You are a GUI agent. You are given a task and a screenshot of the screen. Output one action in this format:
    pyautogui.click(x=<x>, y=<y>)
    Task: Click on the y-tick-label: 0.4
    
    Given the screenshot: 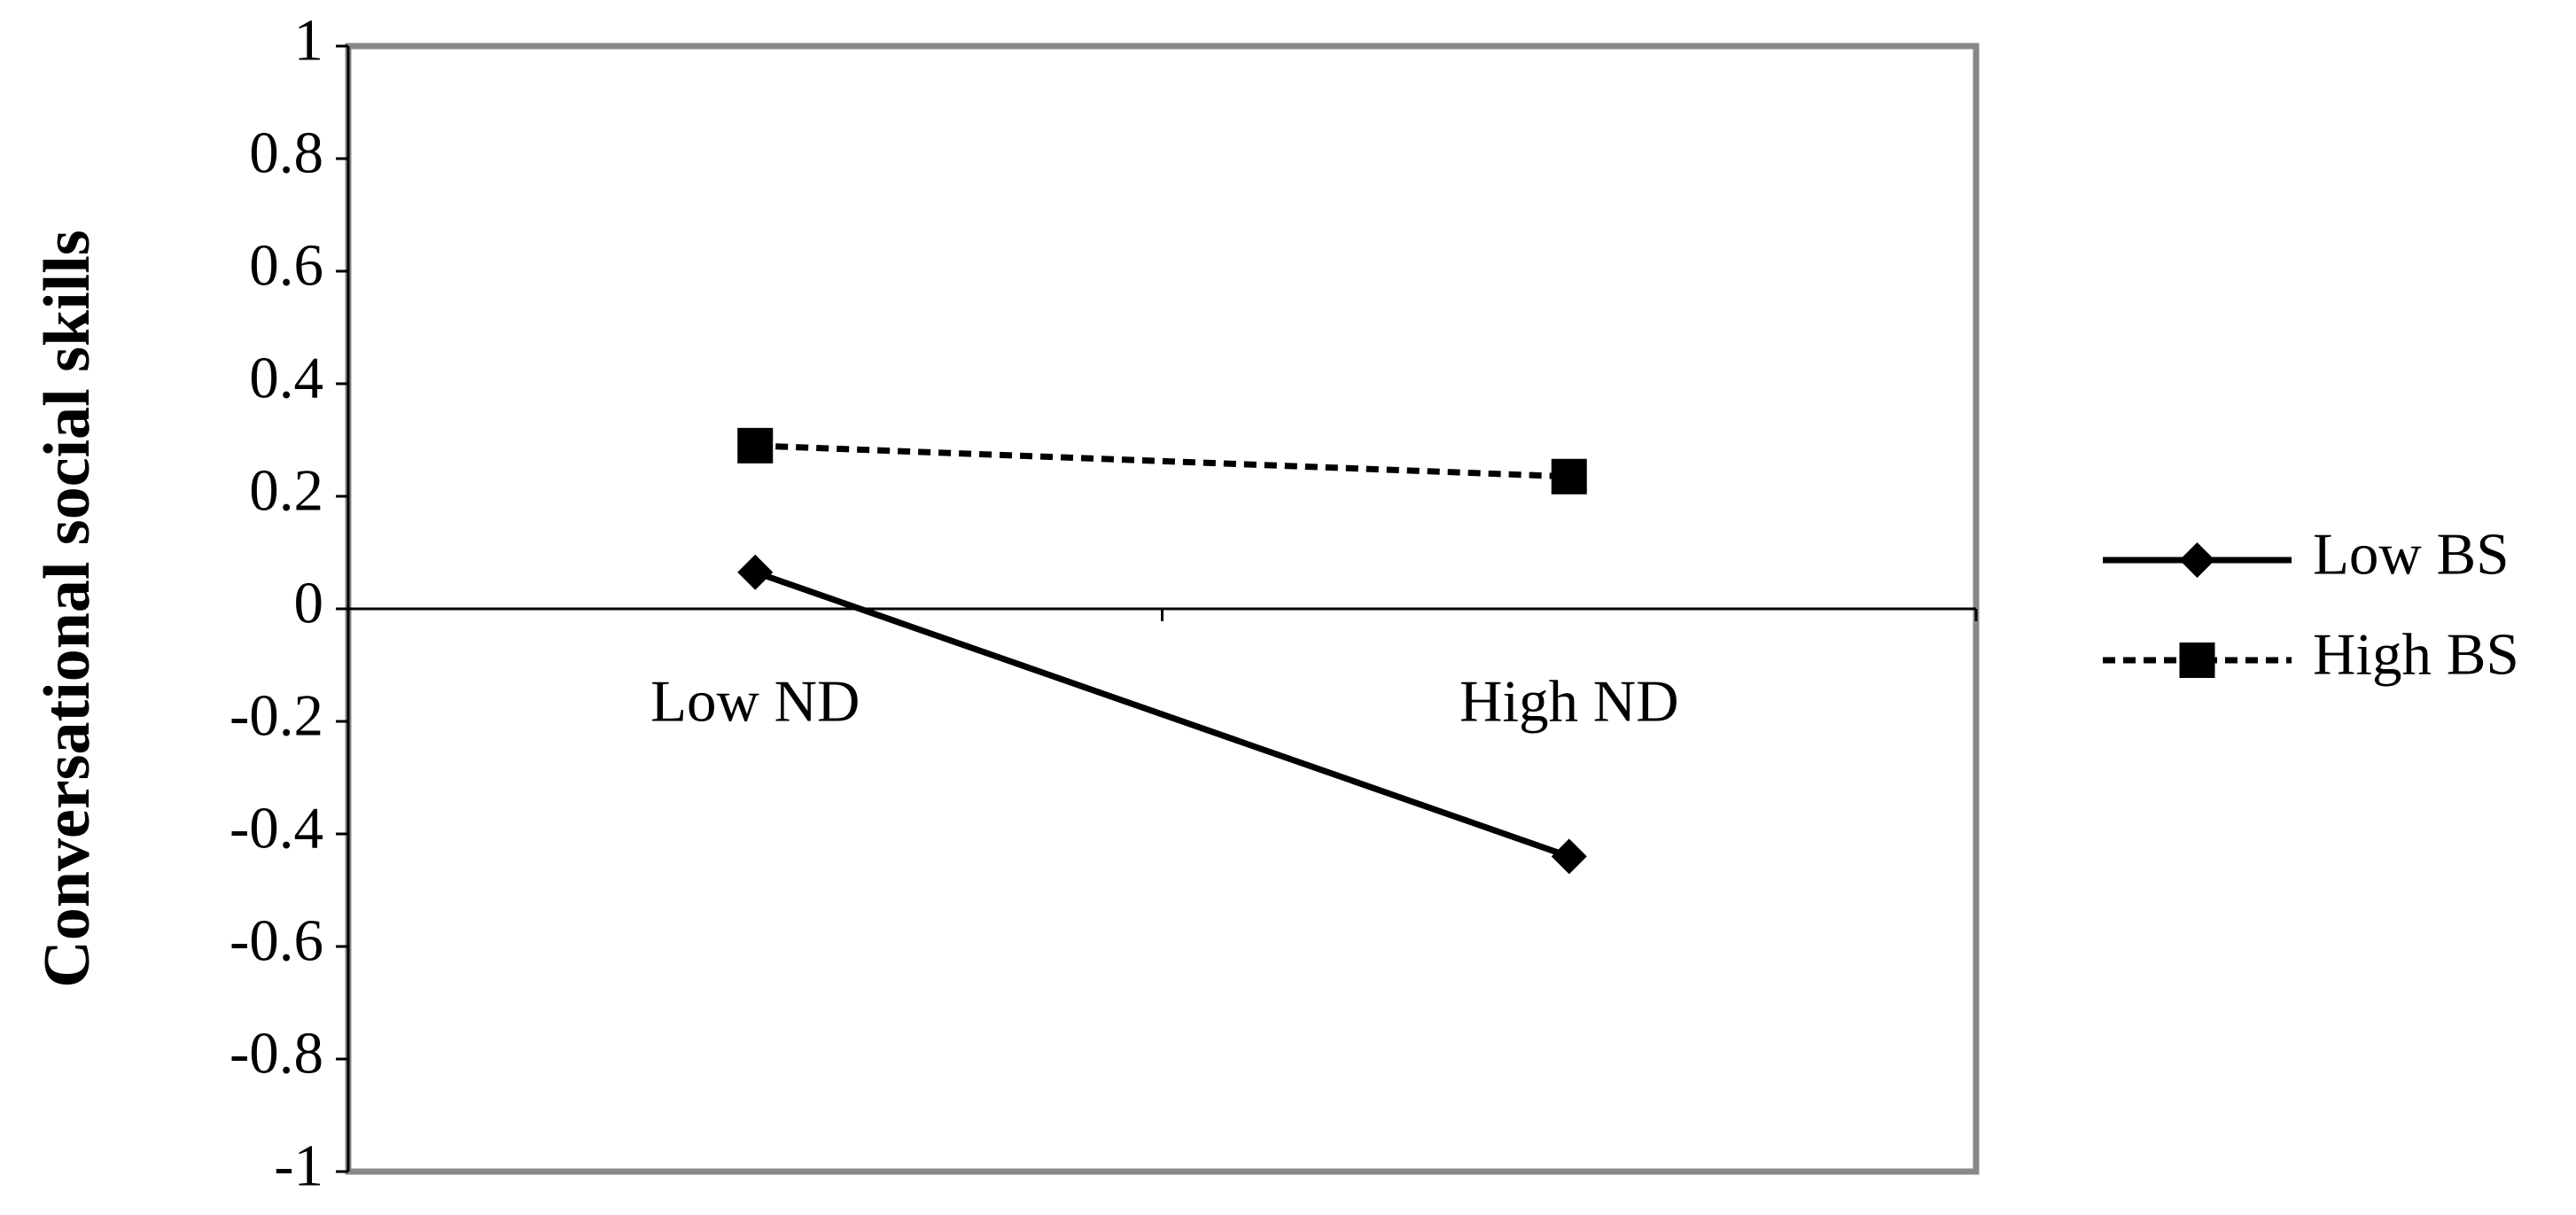 What is the action you would take?
    pyautogui.click(x=286, y=378)
    